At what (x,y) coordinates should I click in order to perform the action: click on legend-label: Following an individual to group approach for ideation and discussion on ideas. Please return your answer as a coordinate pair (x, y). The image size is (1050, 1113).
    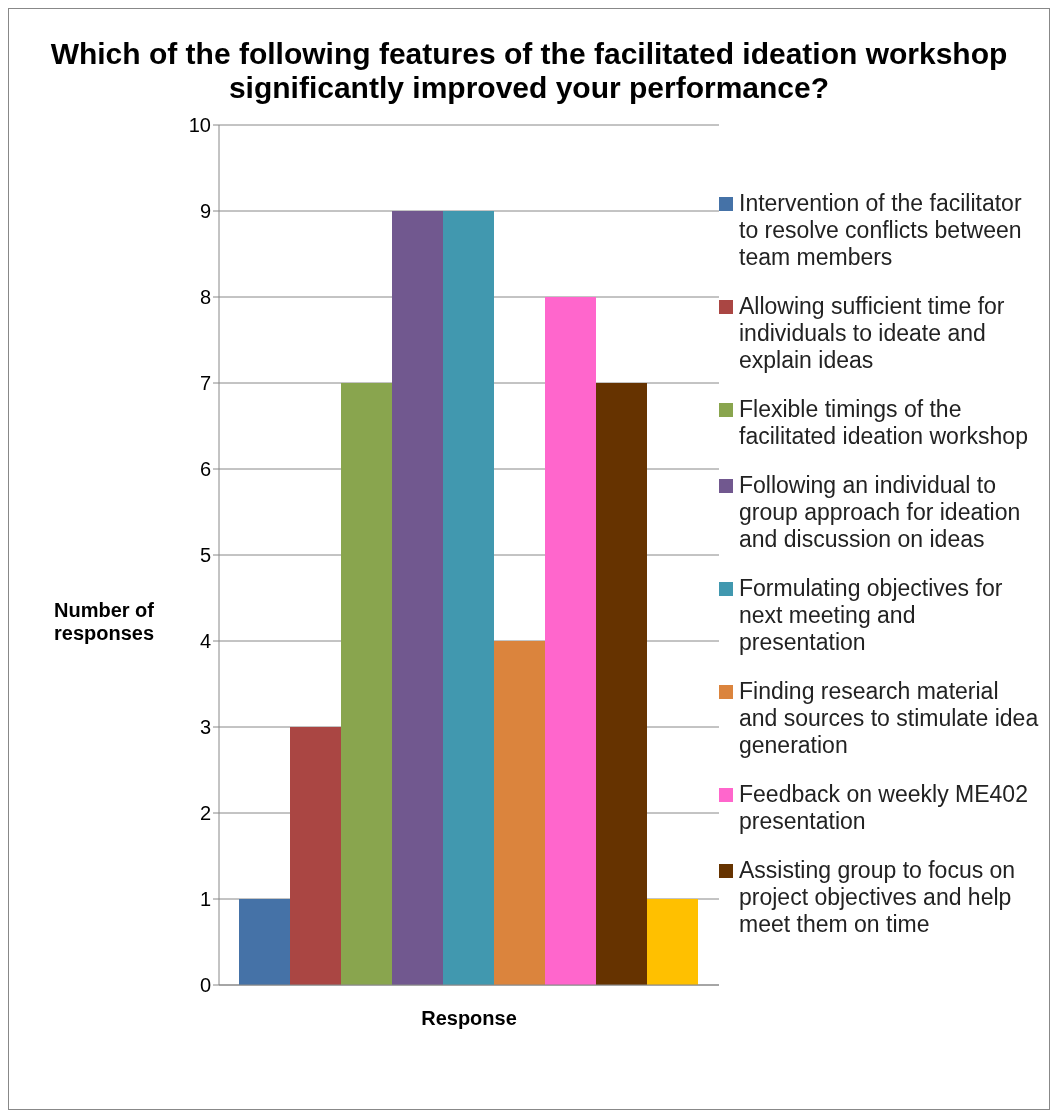
    Looking at the image, I should click on (880, 512).